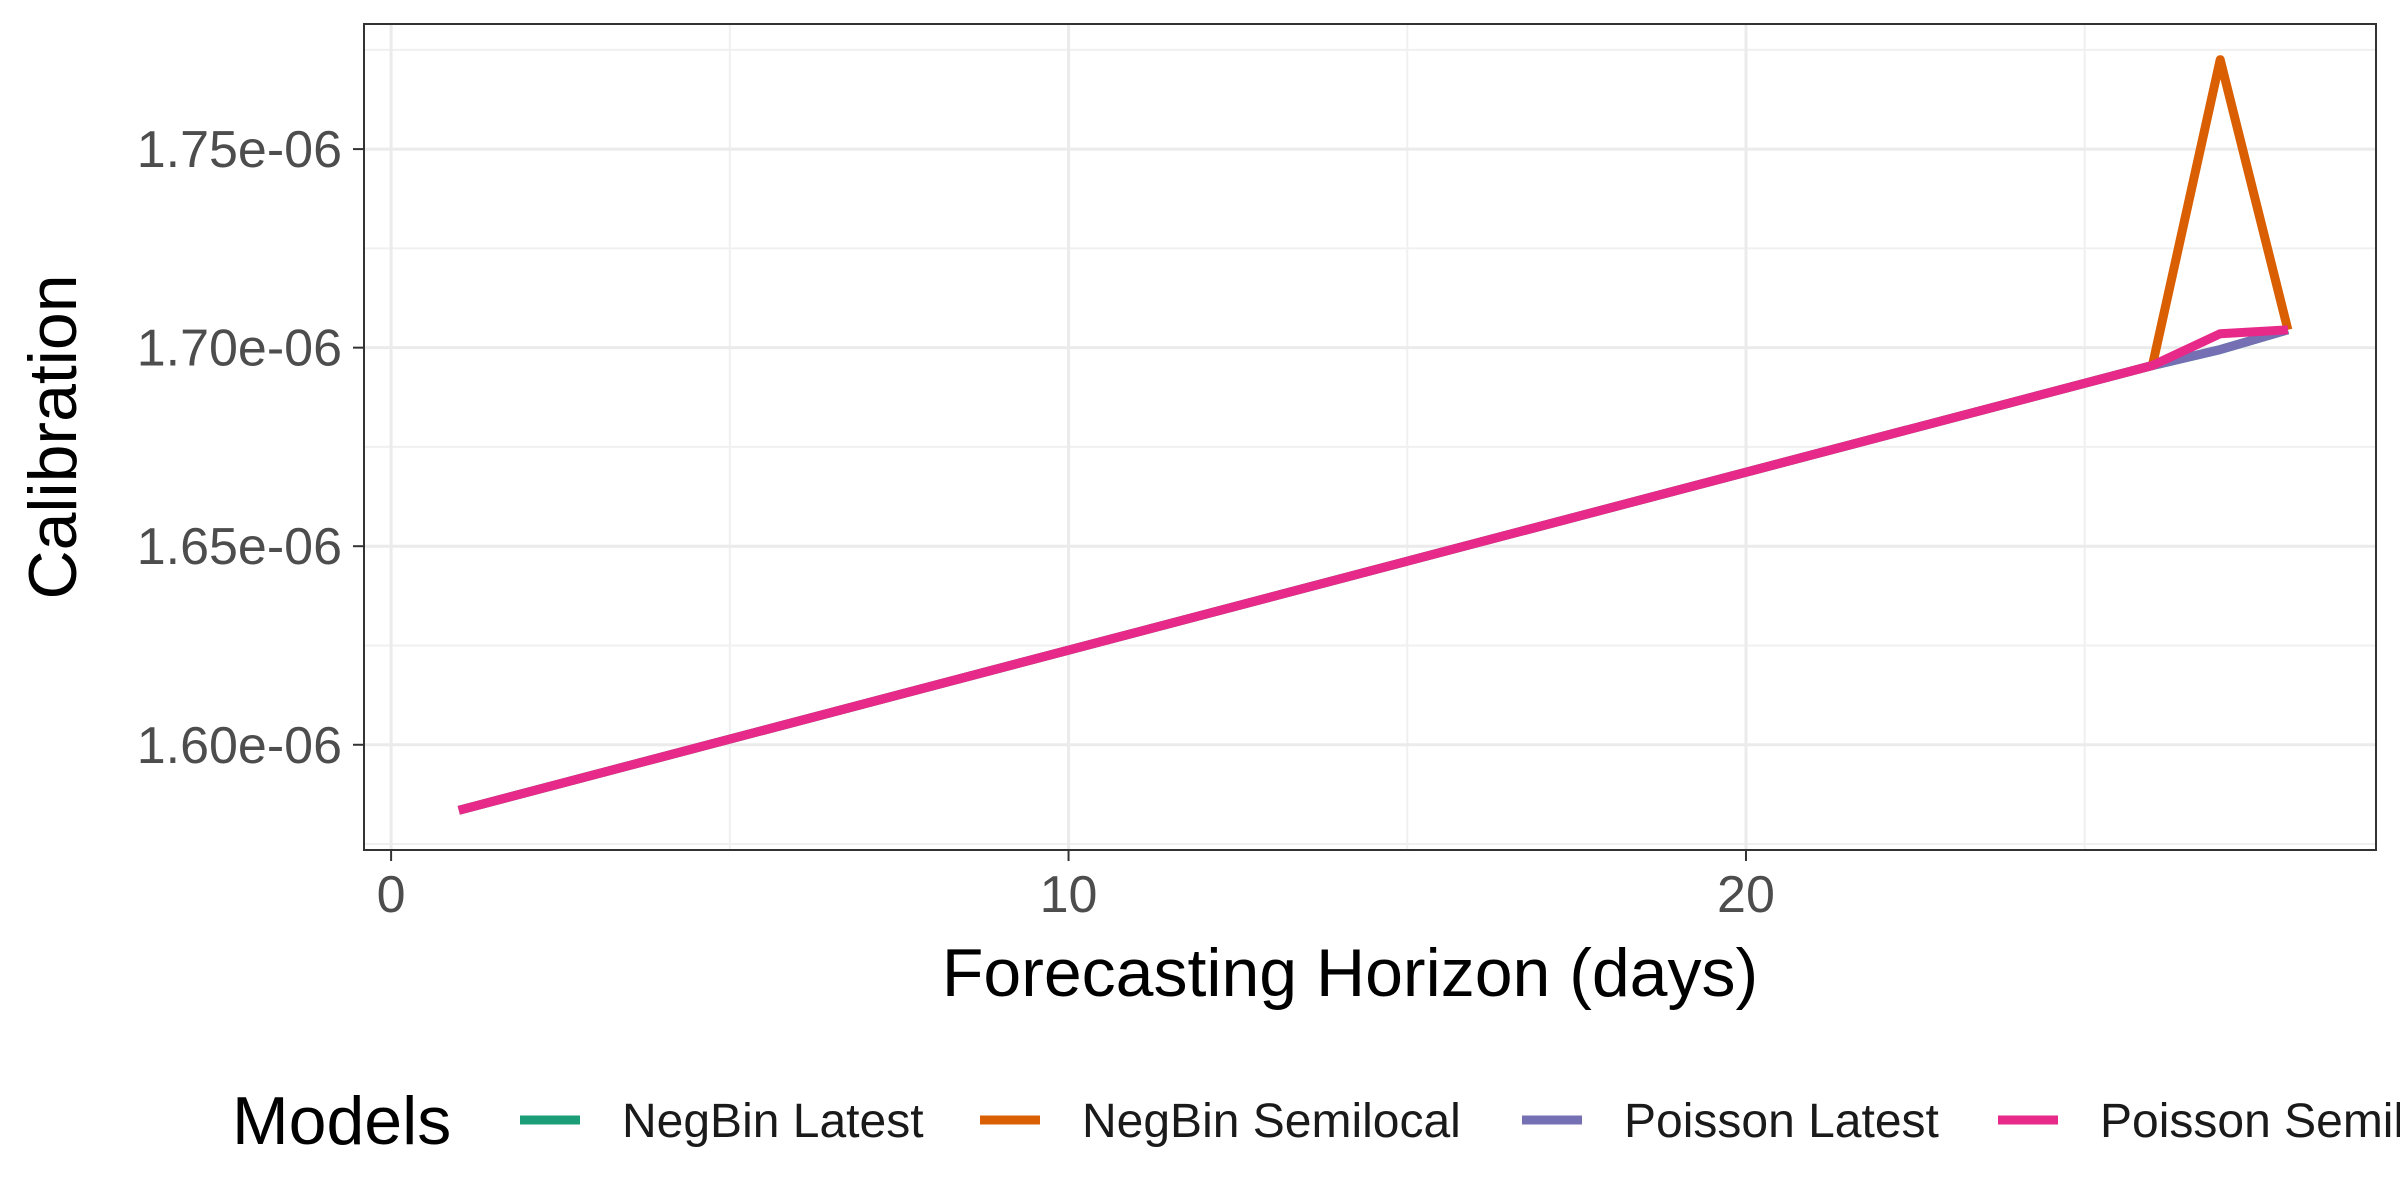 Image resolution: width=2400 pixels, height=1200 pixels. Describe the element at coordinates (53, 436) in the screenshot. I see `y-axis-title: Calibration` at that location.